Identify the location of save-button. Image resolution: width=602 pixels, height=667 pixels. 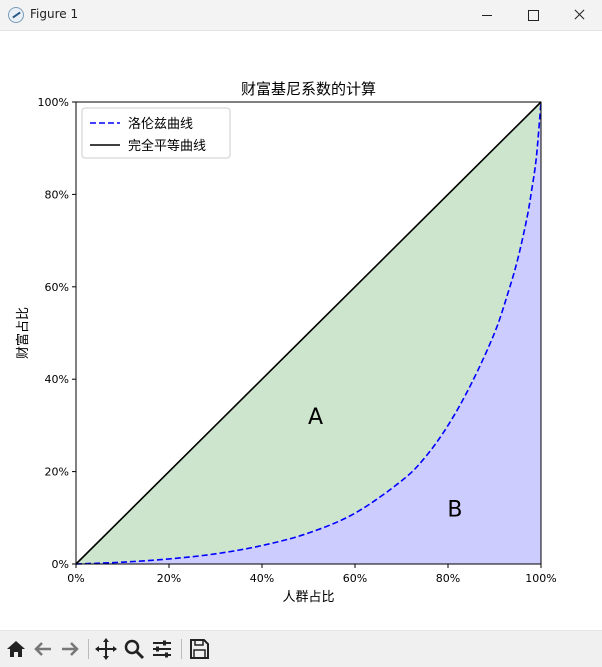
(199, 649).